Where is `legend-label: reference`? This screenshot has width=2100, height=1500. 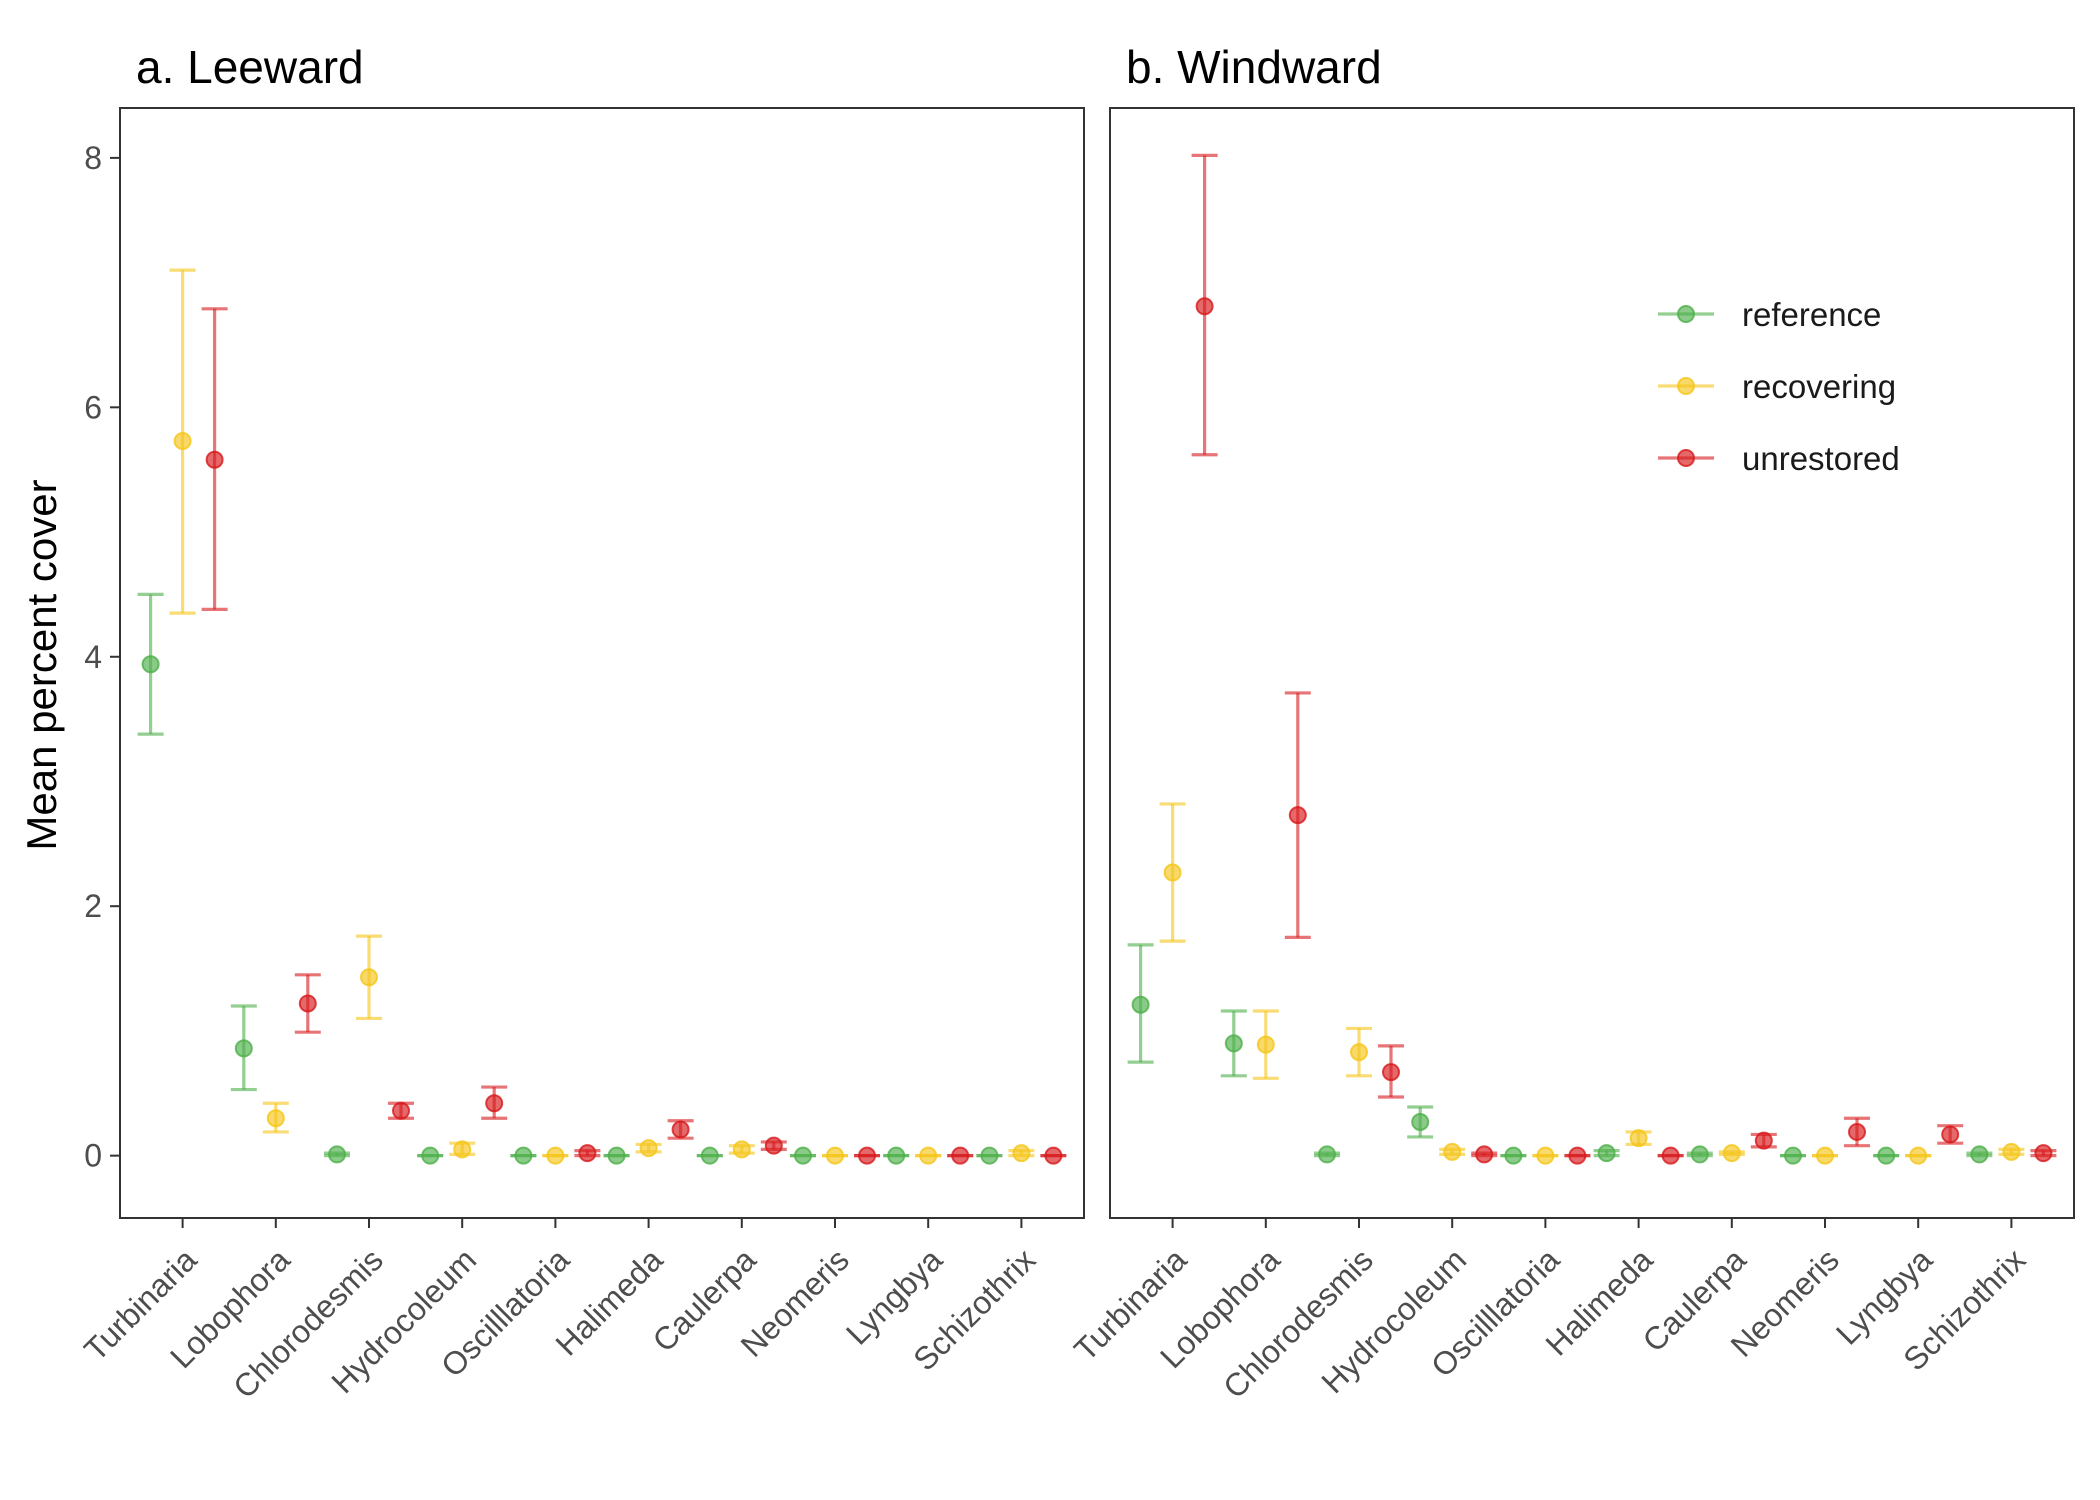
legend-label: reference is located at coordinates (1811, 314).